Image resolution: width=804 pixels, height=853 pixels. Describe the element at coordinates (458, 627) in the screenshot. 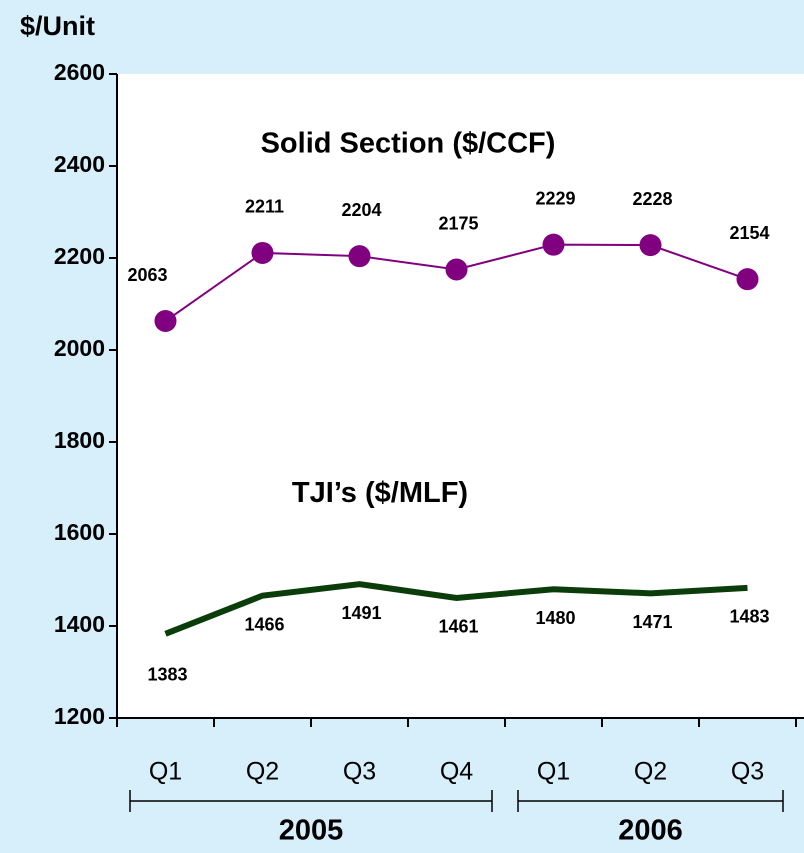

I see `data-label: 1461` at that location.